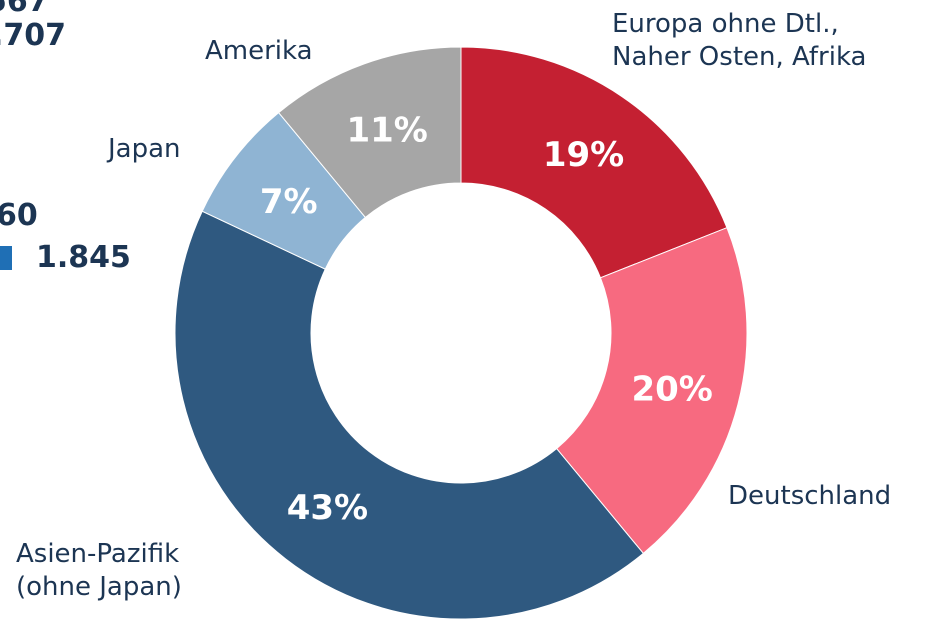  Describe the element at coordinates (386, 130) in the screenshot. I see `slice-label: 11%` at that location.